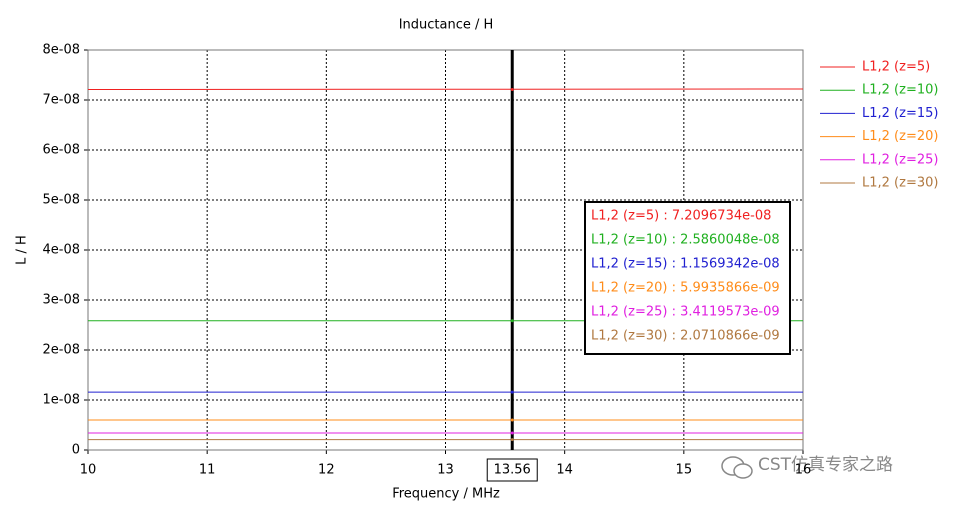  I want to click on readout-label: L1,2 (z=15) : 1.1569342e-08, so click(685, 264).